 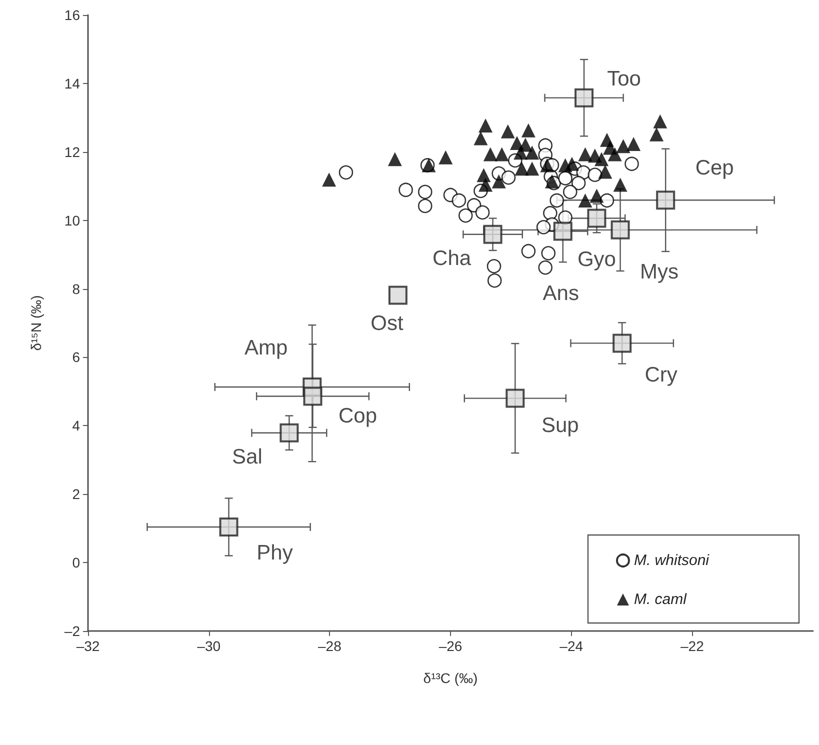 What do you see at coordinates (76, 357) in the screenshot?
I see `y-tick-label: 6` at bounding box center [76, 357].